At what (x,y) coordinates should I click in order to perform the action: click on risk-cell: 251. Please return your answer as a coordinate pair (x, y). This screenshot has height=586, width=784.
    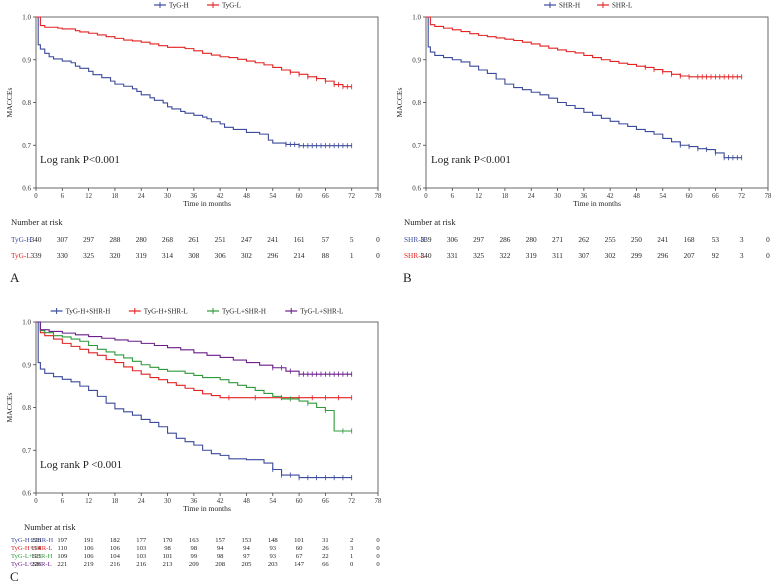
    Looking at the image, I should click on (220, 239).